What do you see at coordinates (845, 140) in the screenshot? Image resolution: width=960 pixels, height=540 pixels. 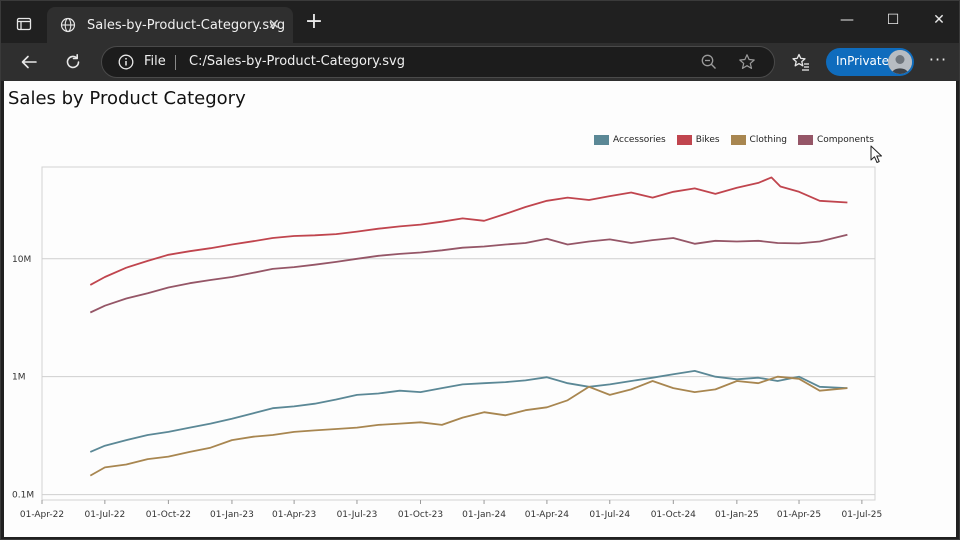 I see `legend-label-components: Components` at bounding box center [845, 140].